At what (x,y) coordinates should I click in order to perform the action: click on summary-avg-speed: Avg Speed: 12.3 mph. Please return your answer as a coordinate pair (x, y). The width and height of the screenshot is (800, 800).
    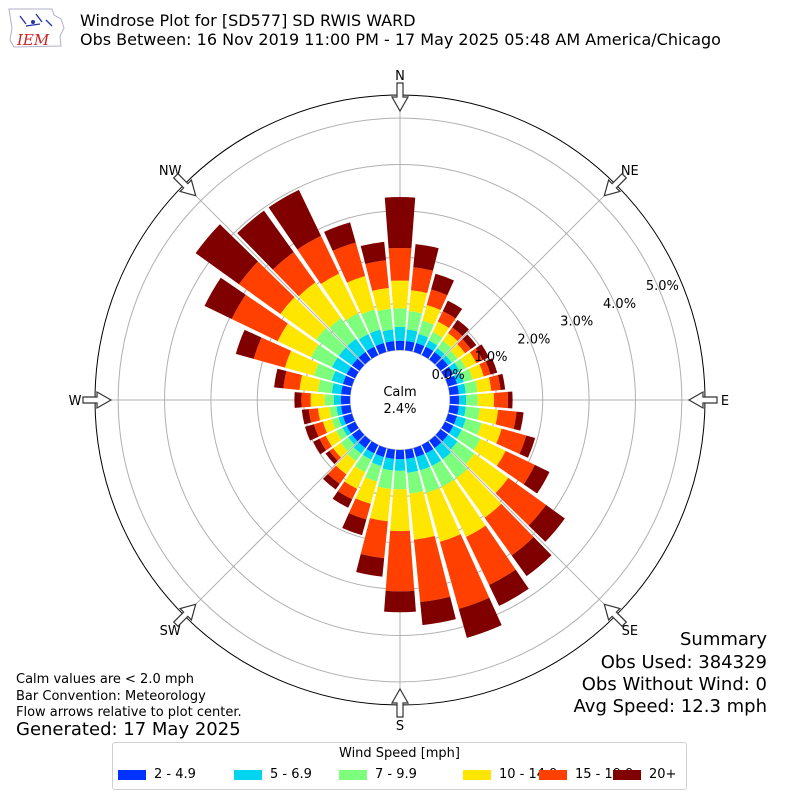
    Looking at the image, I should click on (670, 706).